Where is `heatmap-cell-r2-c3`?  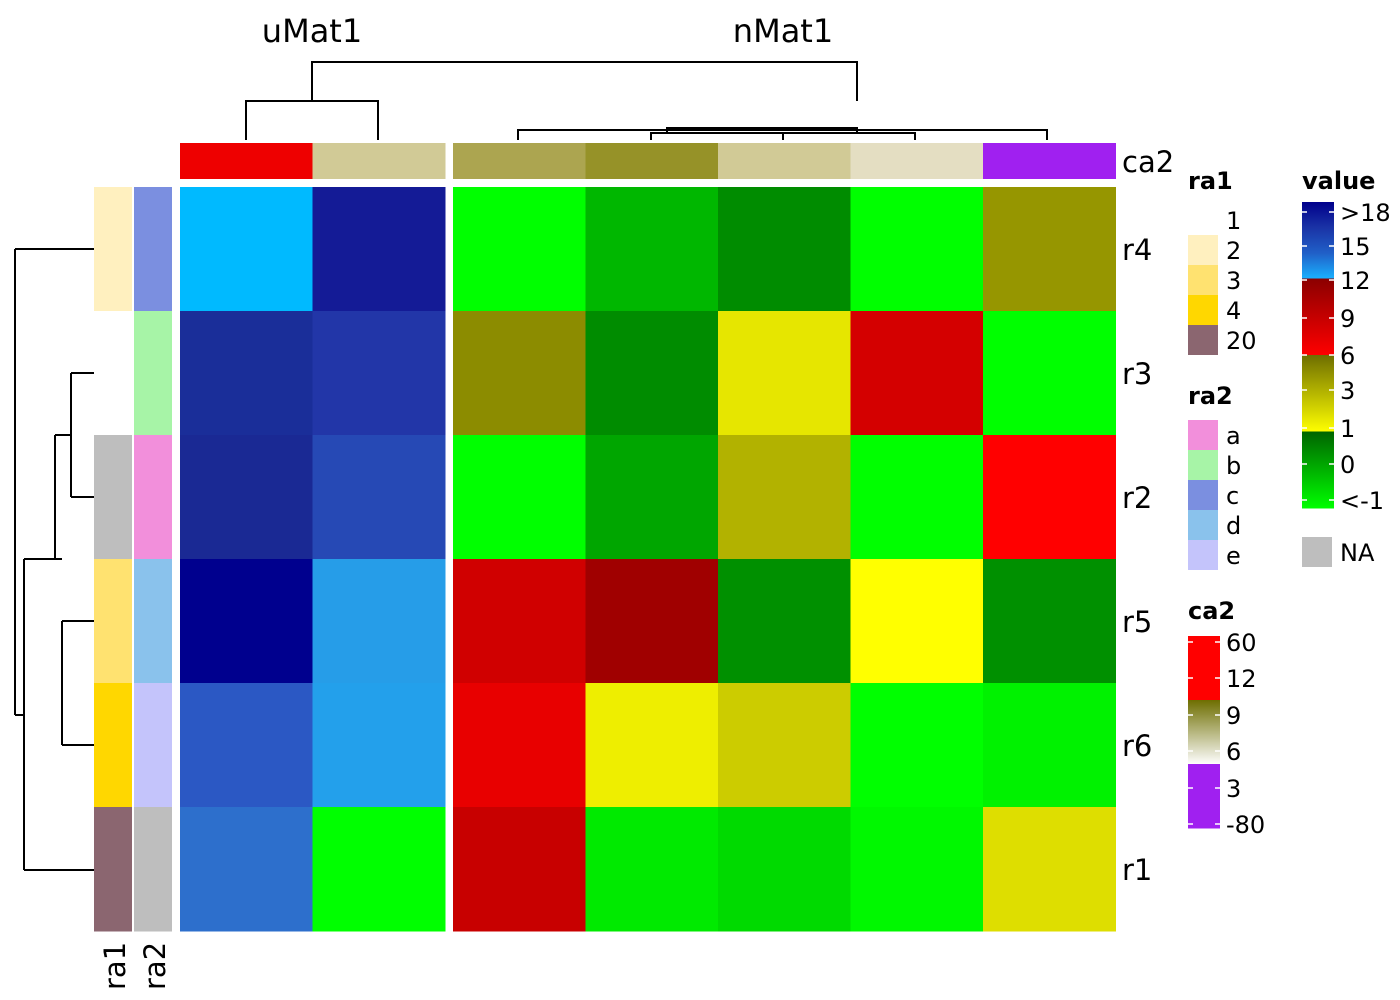
heatmap-cell-r2-c3 is located at coordinates (519, 497).